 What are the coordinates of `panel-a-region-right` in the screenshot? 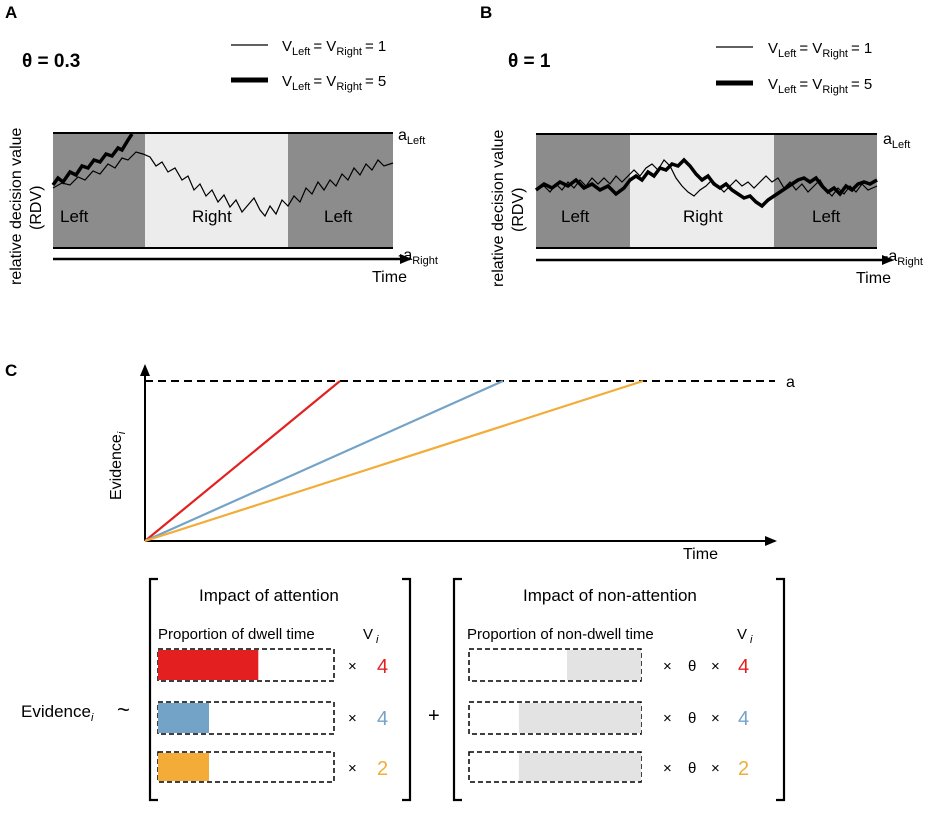 It's located at (216, 190).